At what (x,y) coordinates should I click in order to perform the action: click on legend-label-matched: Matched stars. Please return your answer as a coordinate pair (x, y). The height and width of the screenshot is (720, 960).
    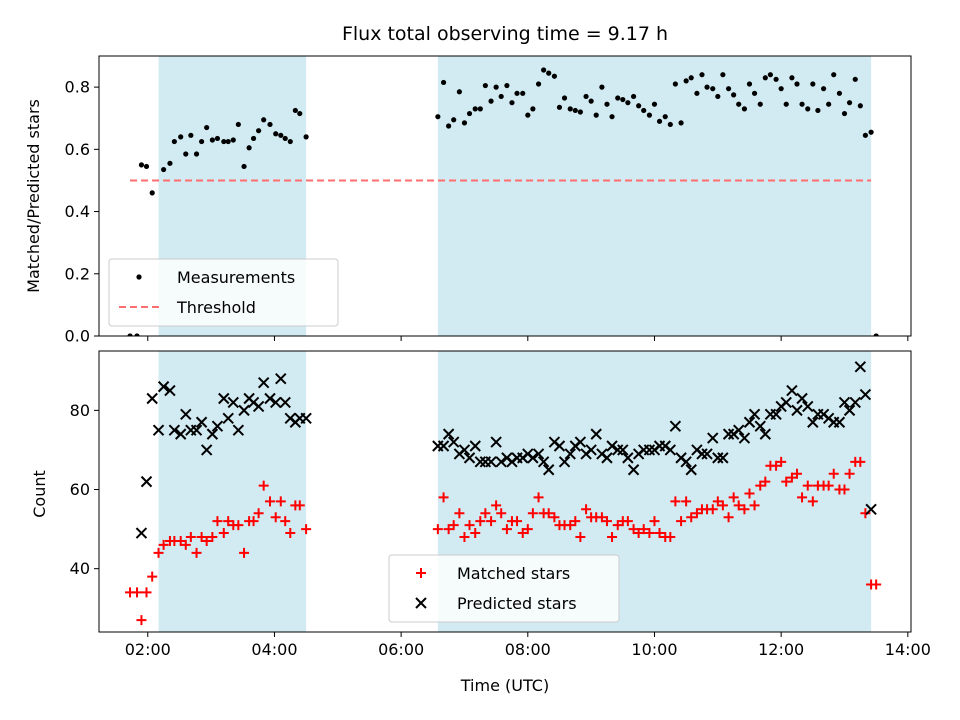
    Looking at the image, I should click on (513, 573).